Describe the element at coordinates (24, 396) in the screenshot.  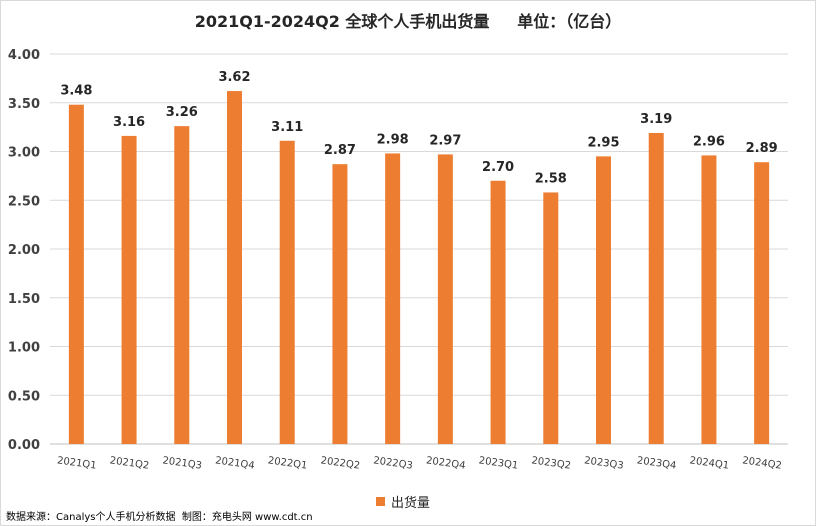
I see `y-tick-label: 0.50` at that location.